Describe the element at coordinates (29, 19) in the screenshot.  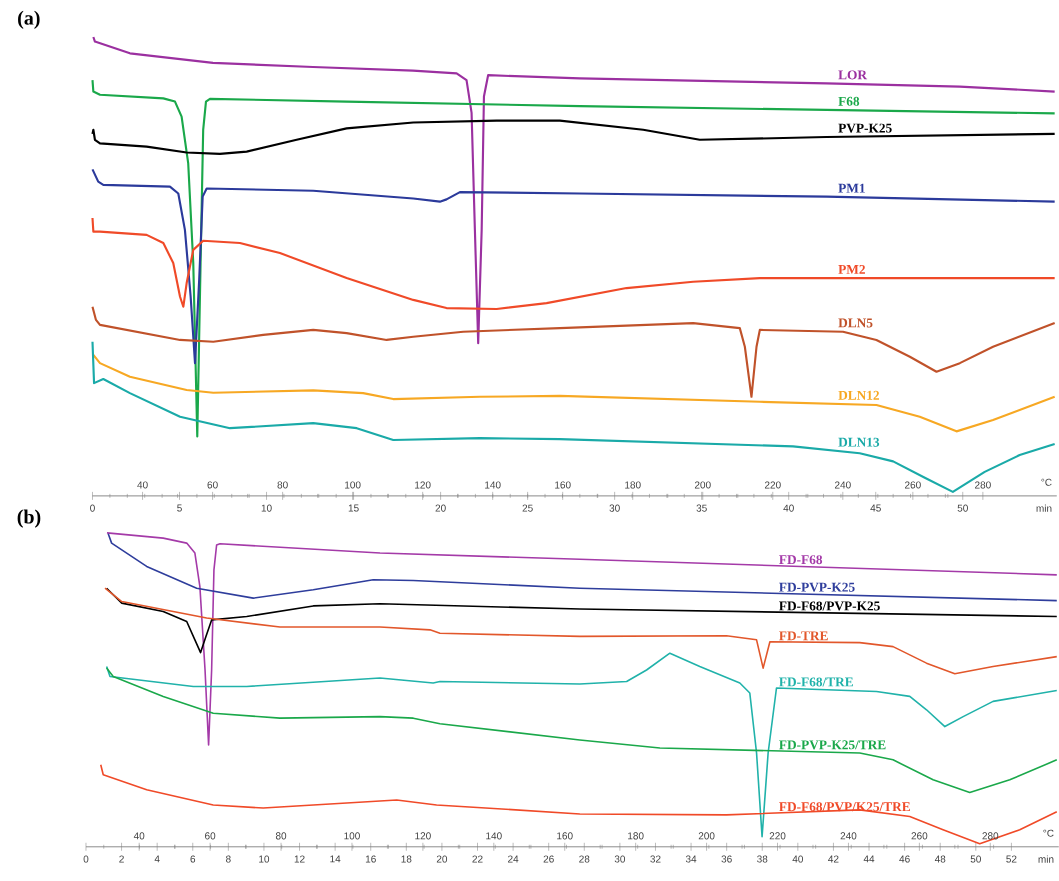
I see `chart-title: (a)` at that location.